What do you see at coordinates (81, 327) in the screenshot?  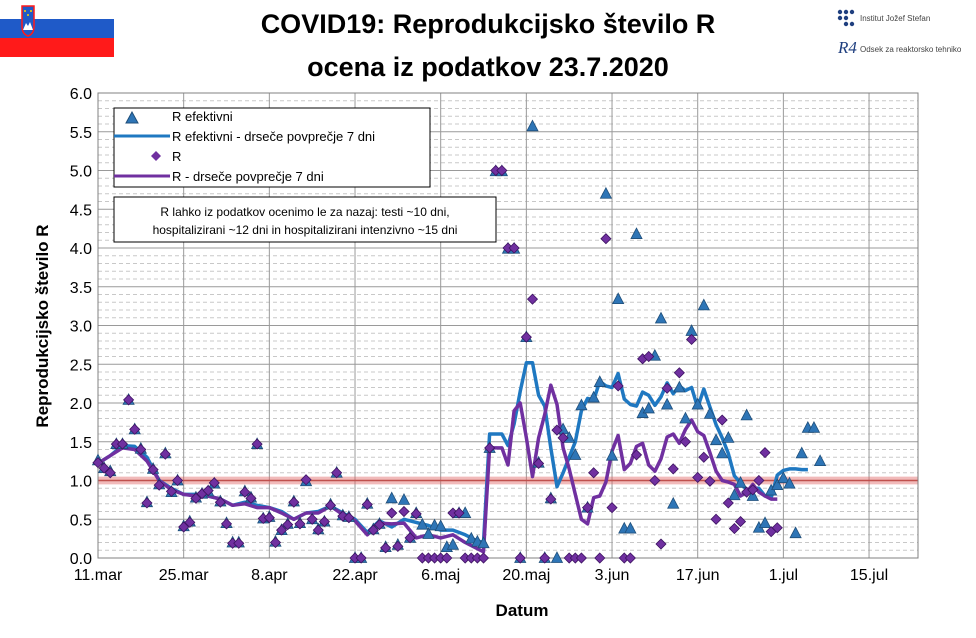 I see `y-tick-label: 3.0` at bounding box center [81, 327].